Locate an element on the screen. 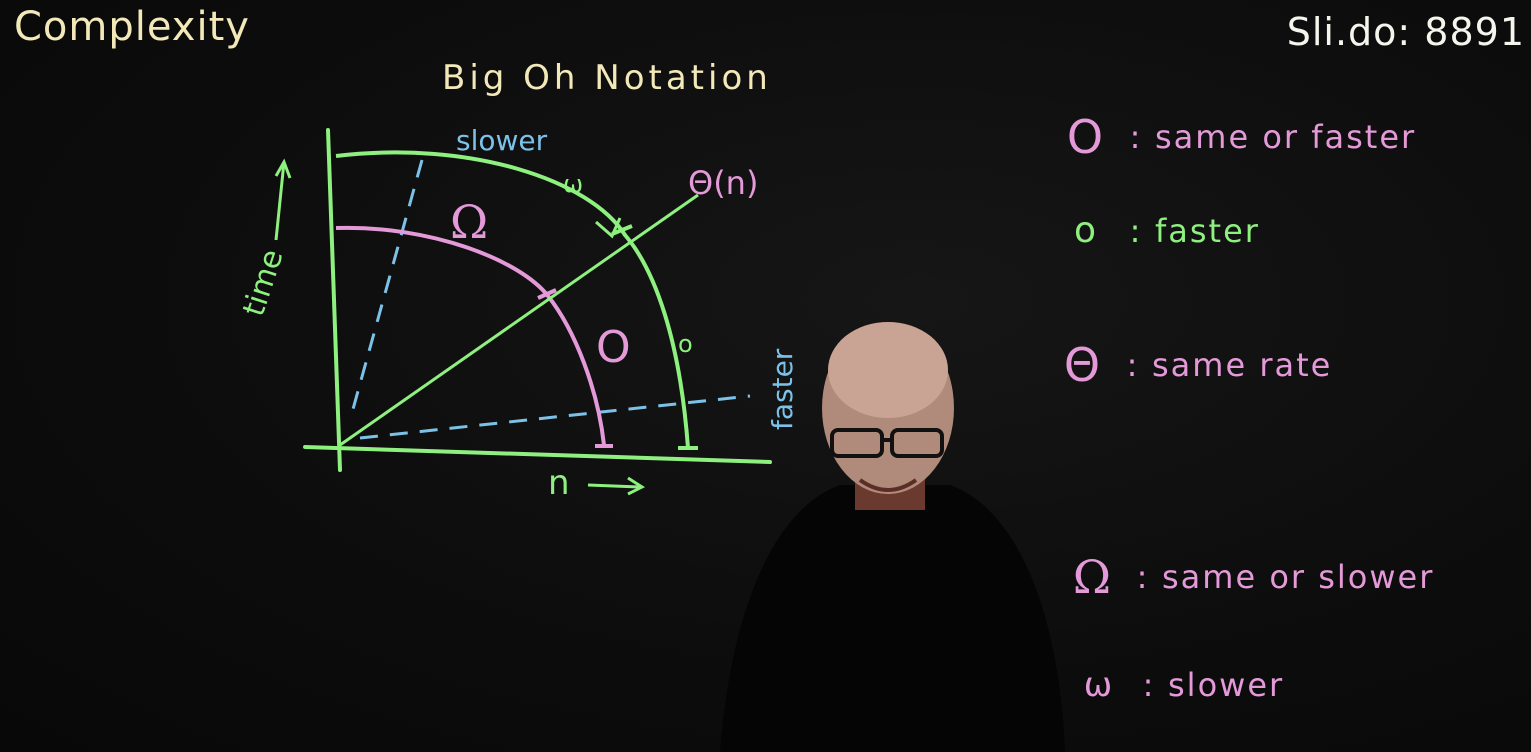  legend-symbol: Θ is located at coordinates (1082, 365).